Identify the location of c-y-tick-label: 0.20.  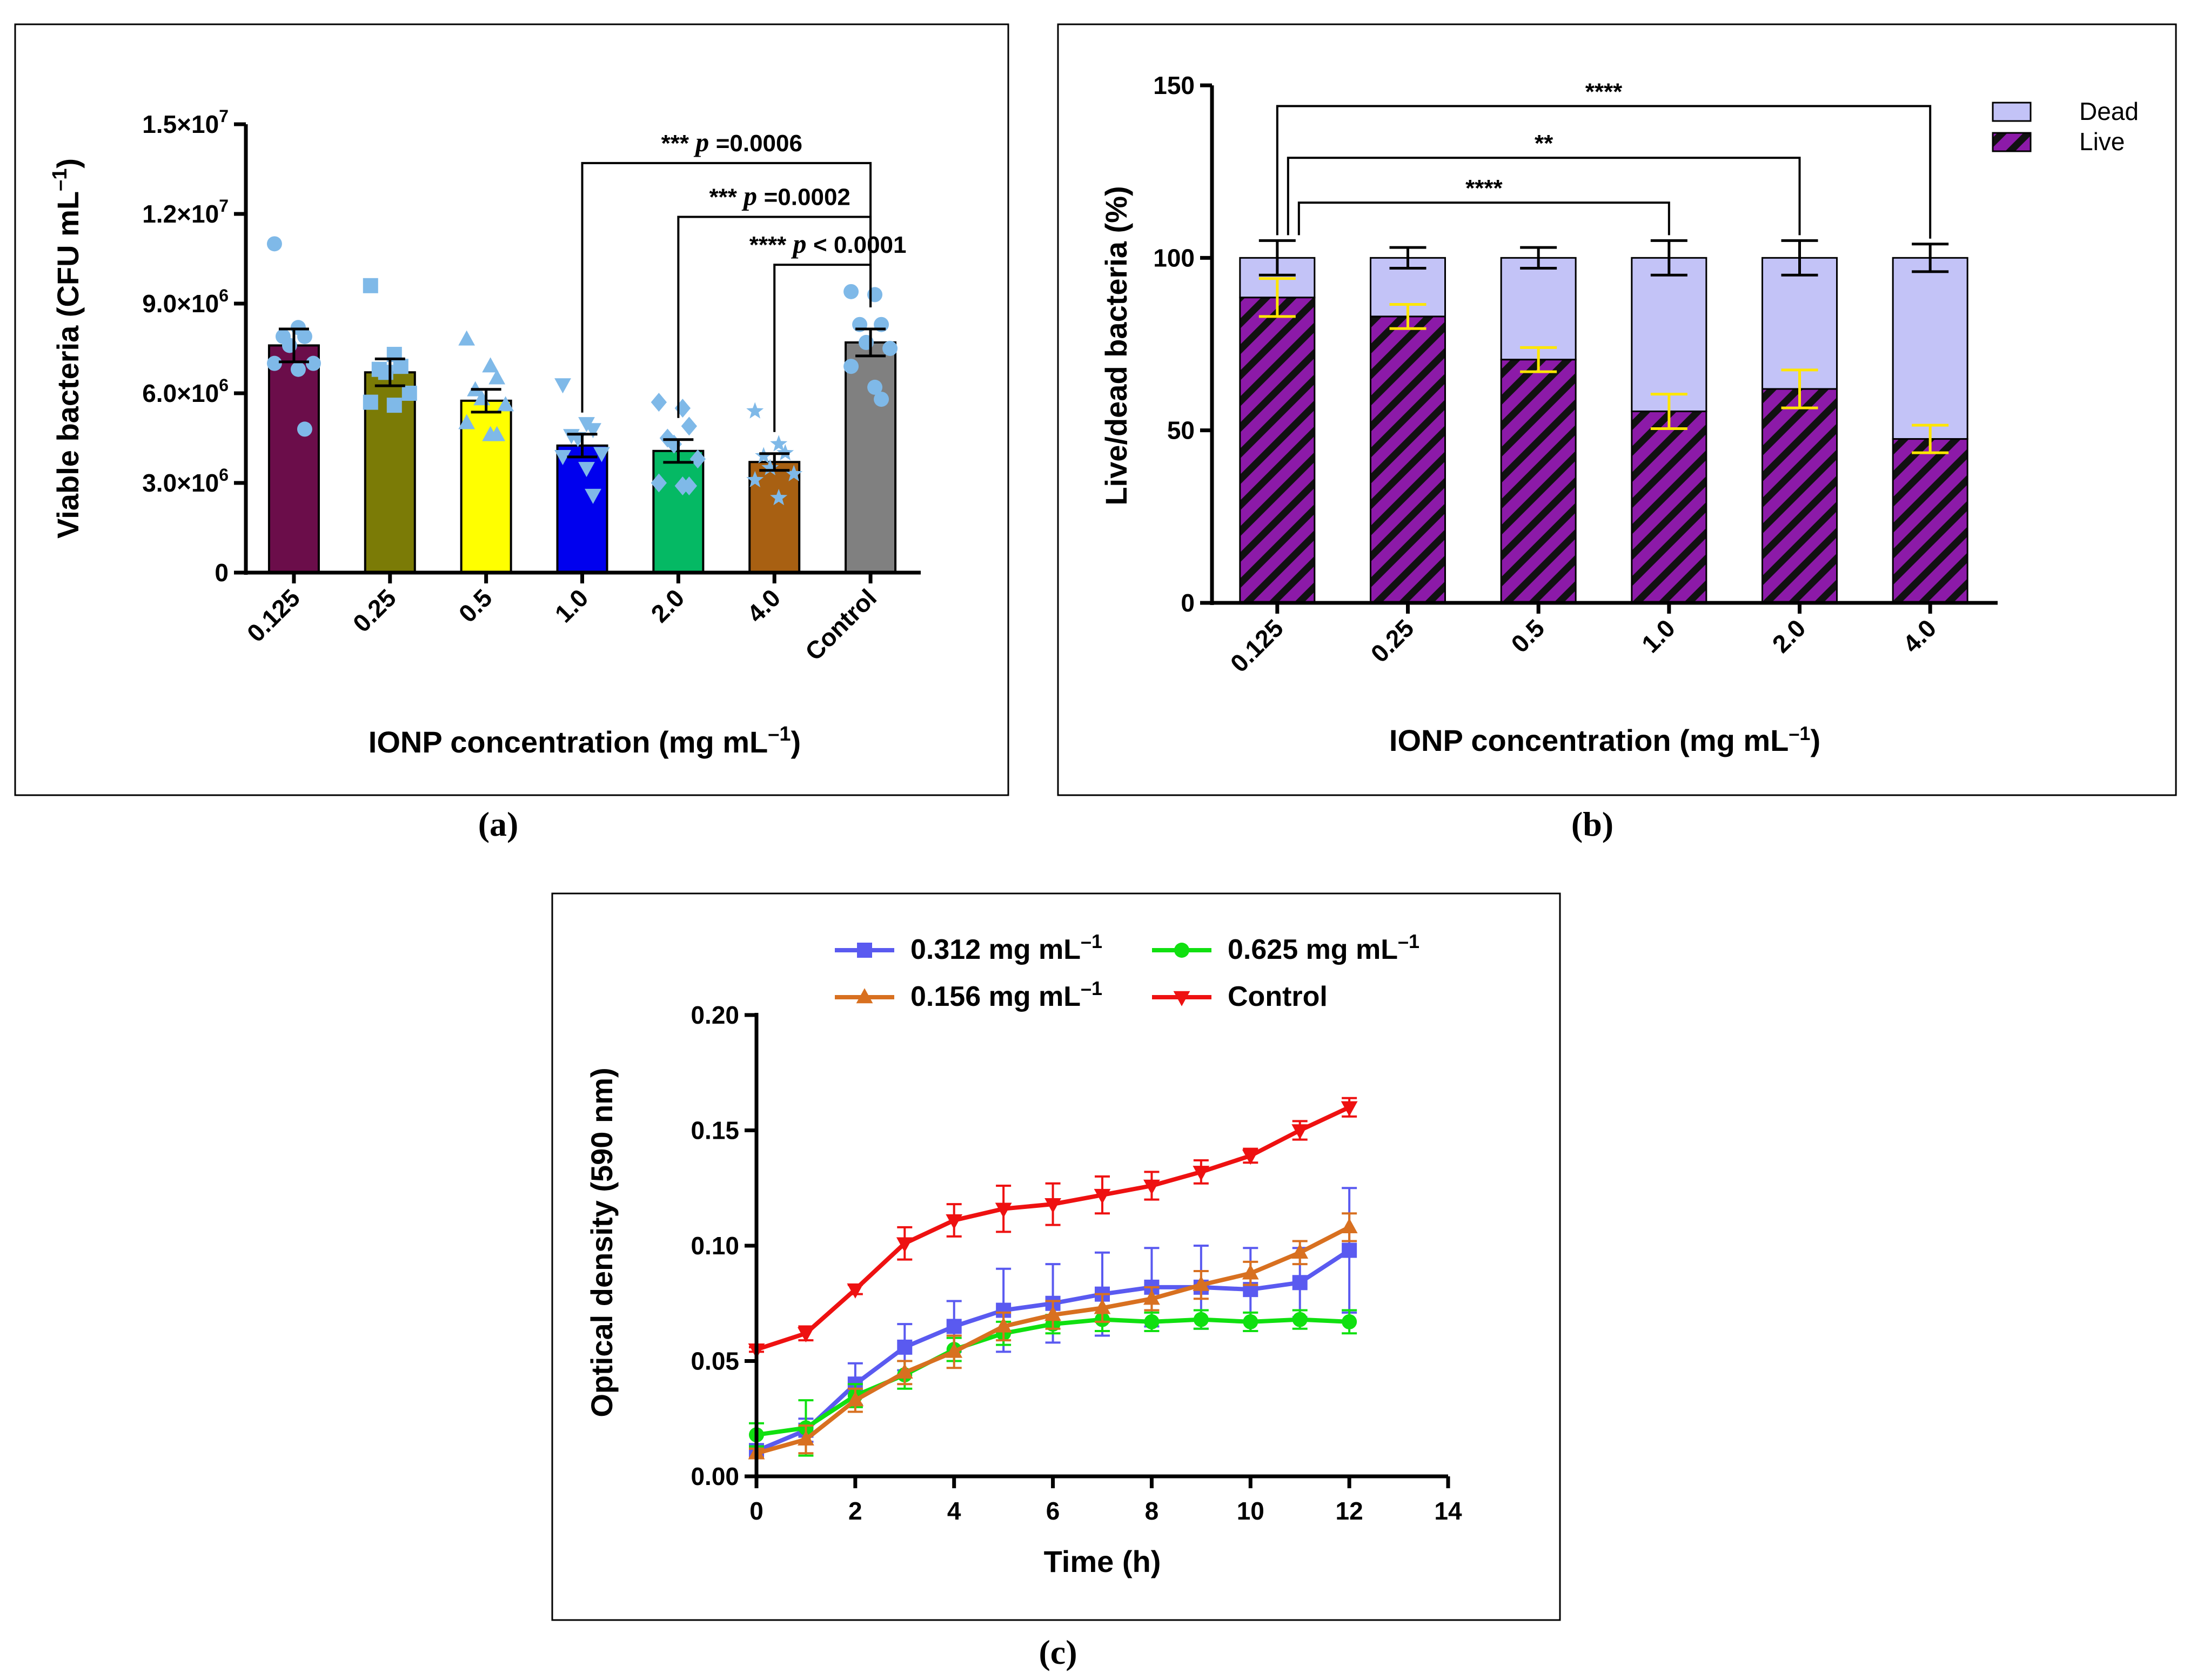
(715, 1015).